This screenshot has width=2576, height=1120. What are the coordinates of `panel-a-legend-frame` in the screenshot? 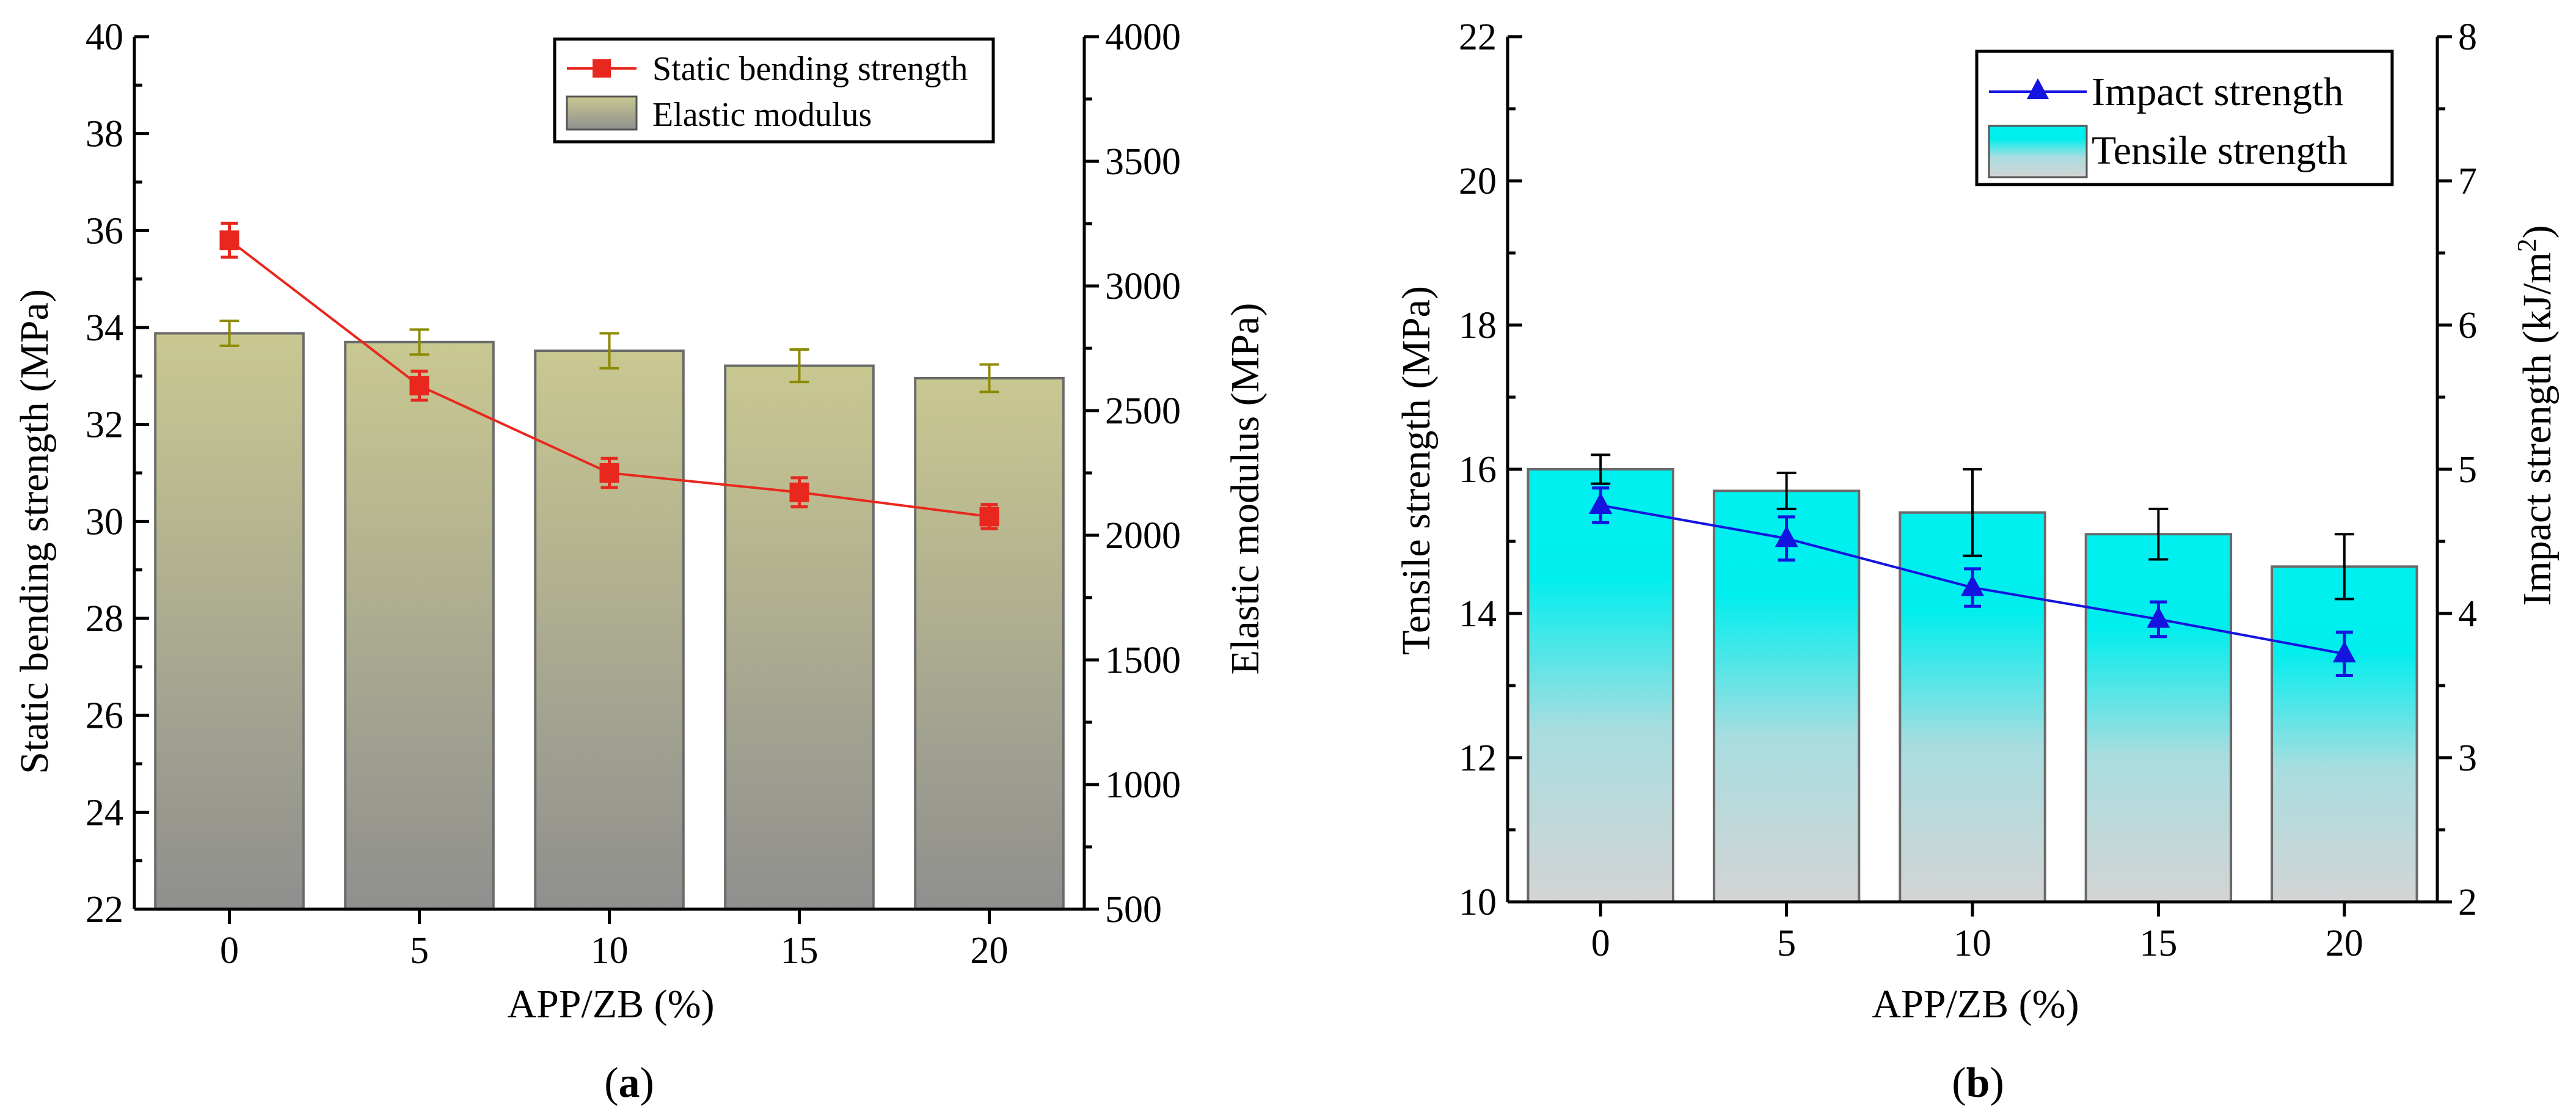 It's located at (774, 91).